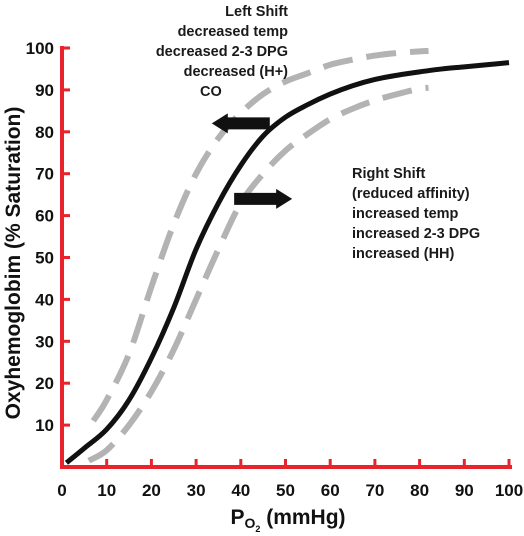 This screenshot has width=524, height=536. Describe the element at coordinates (44, 216) in the screenshot. I see `y-tick-label: 60` at that location.